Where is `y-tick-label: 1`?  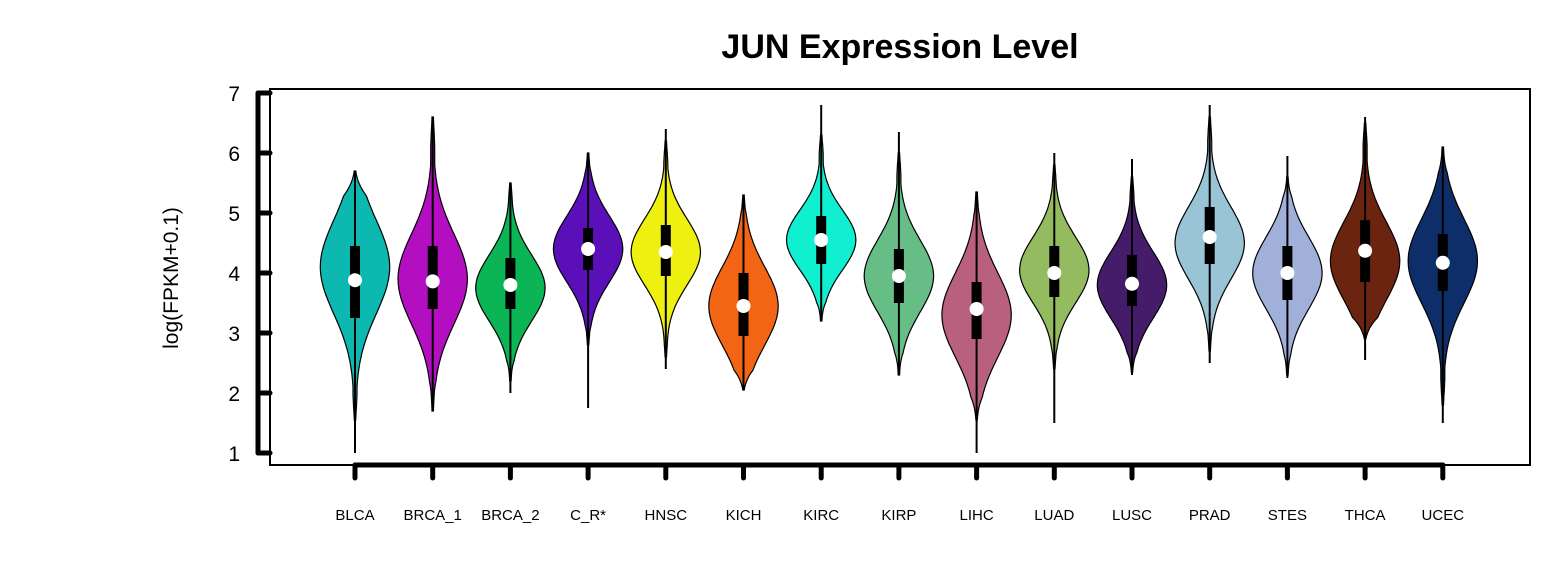
y-tick-label: 1 is located at coordinates (234, 454).